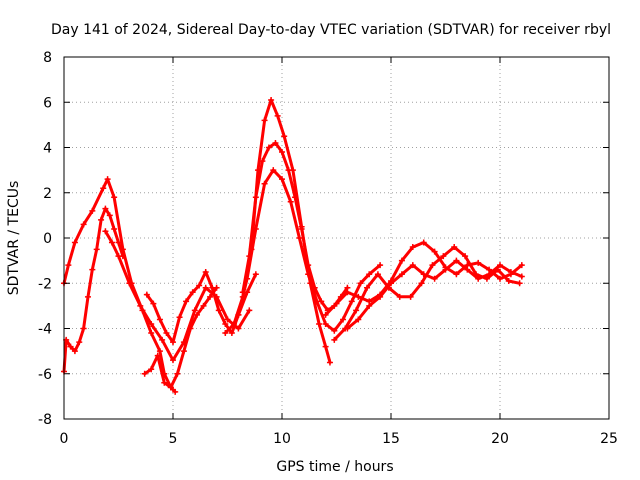  What do you see at coordinates (45, 375) in the screenshot?
I see `y-tick-label: -6` at bounding box center [45, 375].